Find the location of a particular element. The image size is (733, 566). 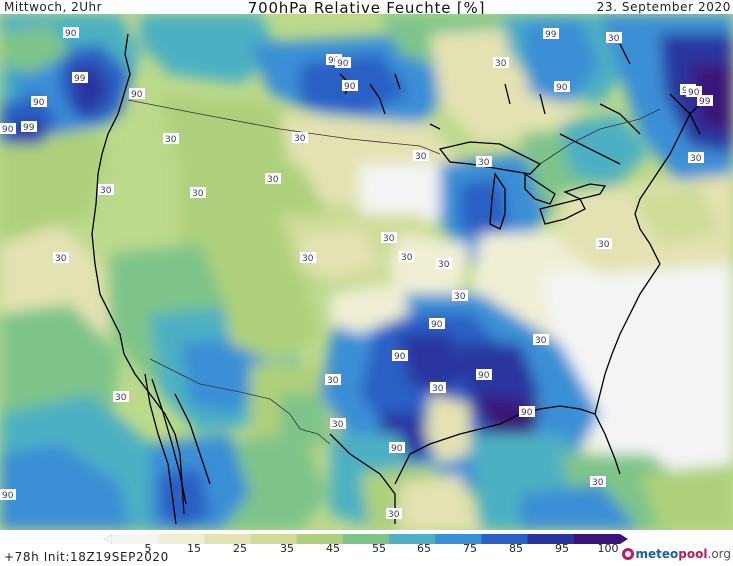

colorbar-tick: 100 is located at coordinates (608, 548).